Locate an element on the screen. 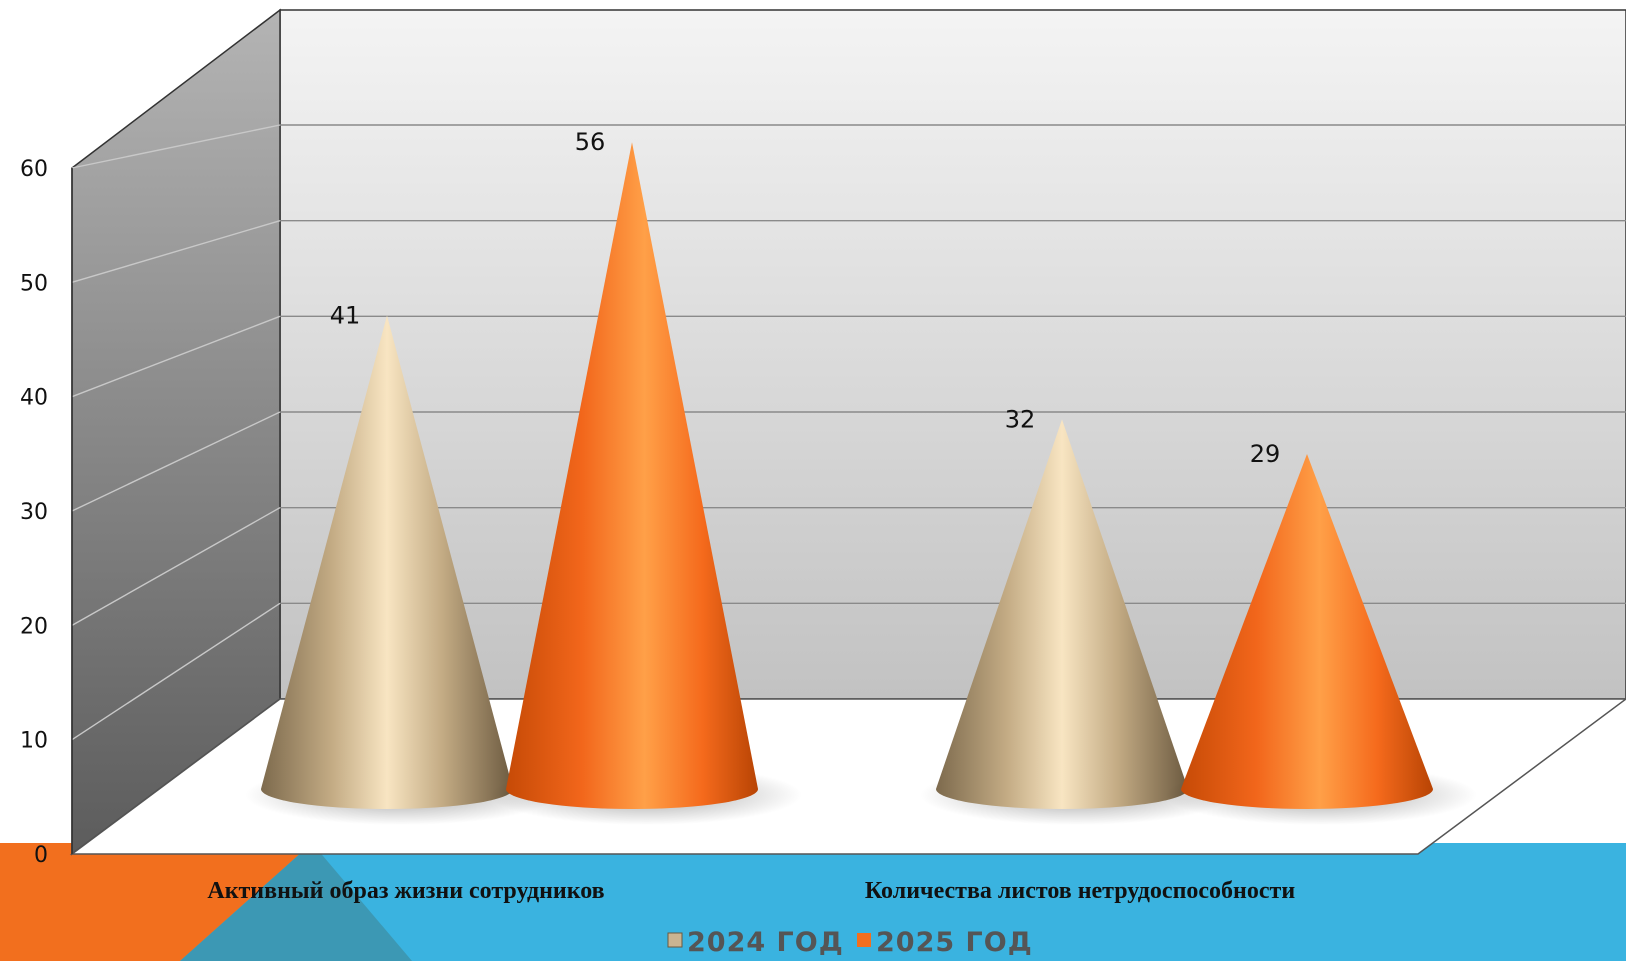 This screenshot has width=1626, height=961. cone-2024-0: 41 is located at coordinates (401, 563).